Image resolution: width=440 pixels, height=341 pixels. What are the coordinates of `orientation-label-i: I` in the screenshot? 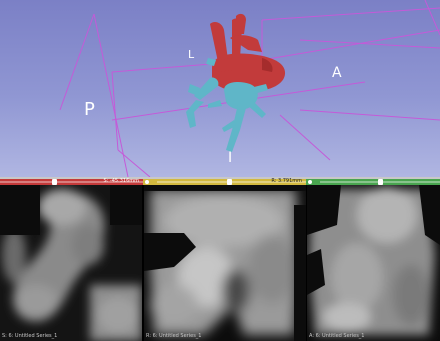 It's located at (230, 158).